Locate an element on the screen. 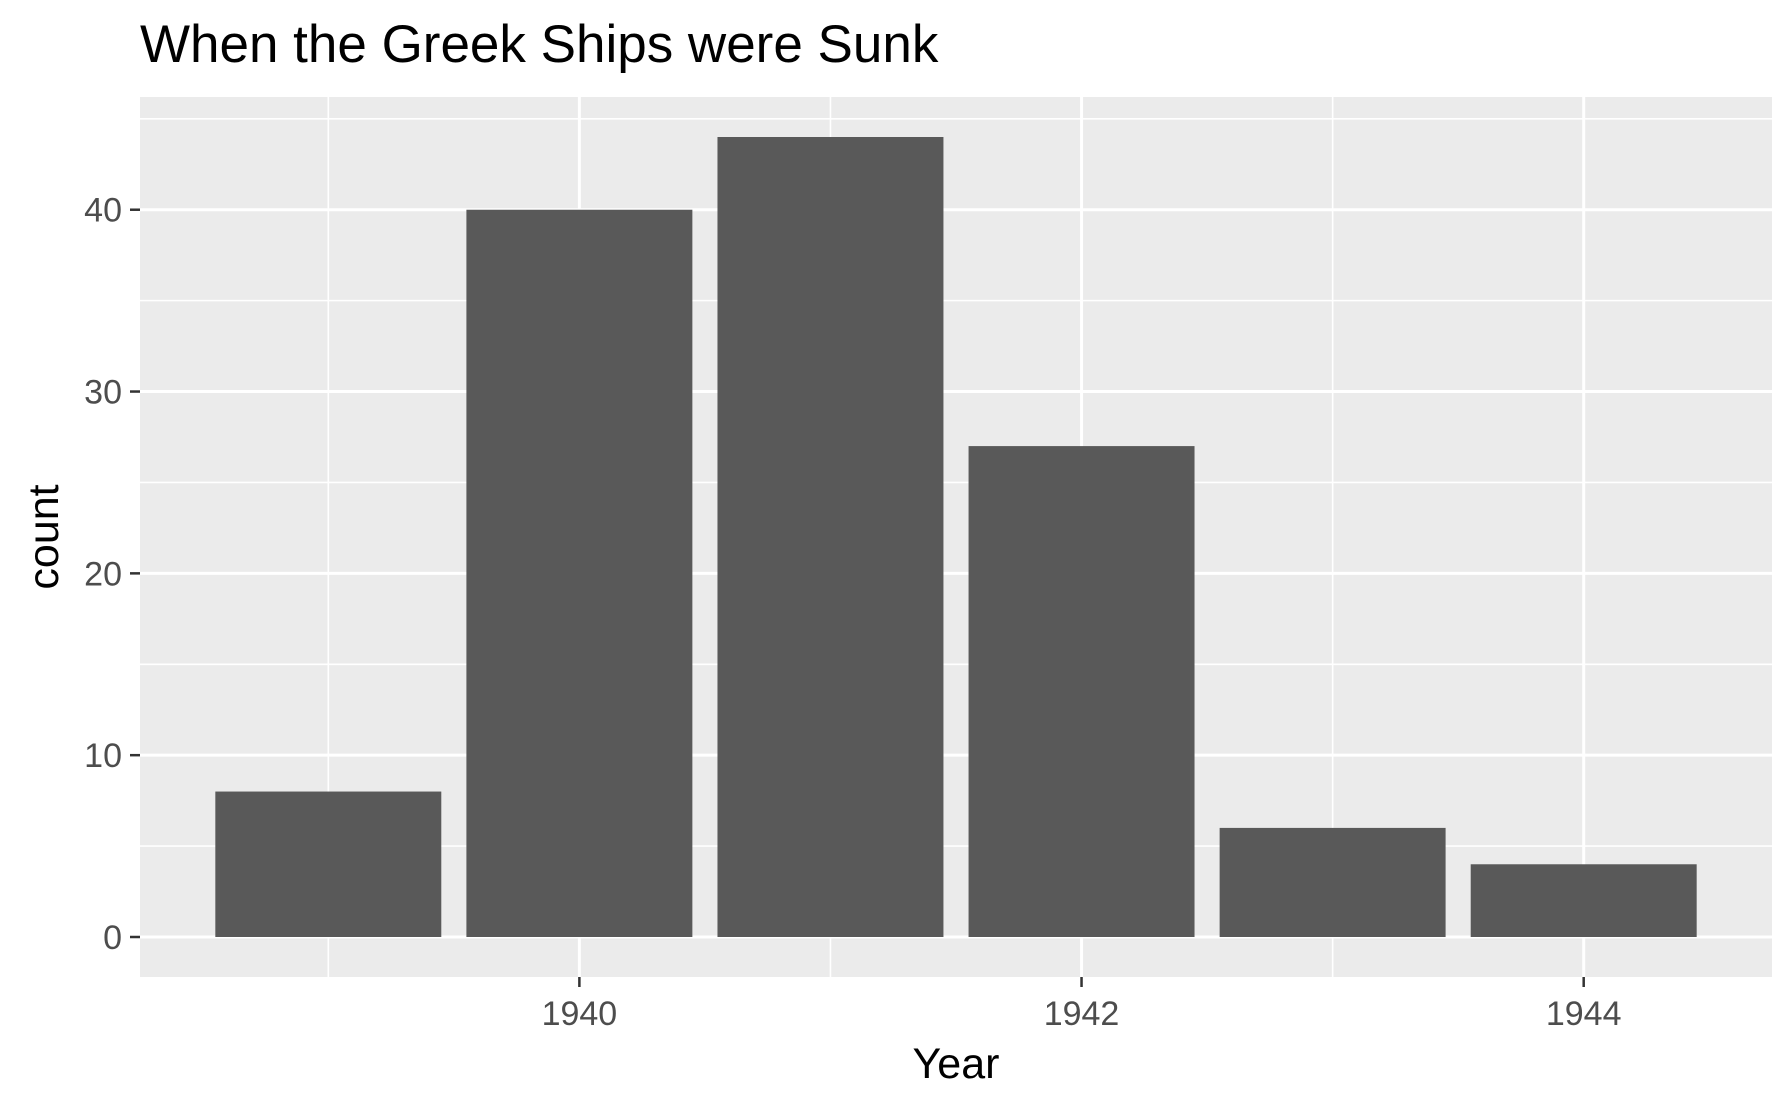  bar-1943 is located at coordinates (1332, 882).